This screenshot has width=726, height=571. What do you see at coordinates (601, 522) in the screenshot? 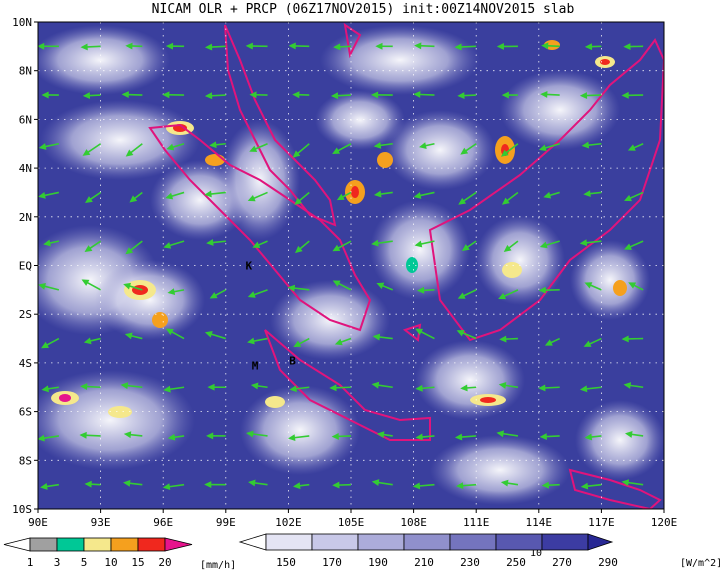
I see `lon-tick-label: 117E` at bounding box center [601, 522].